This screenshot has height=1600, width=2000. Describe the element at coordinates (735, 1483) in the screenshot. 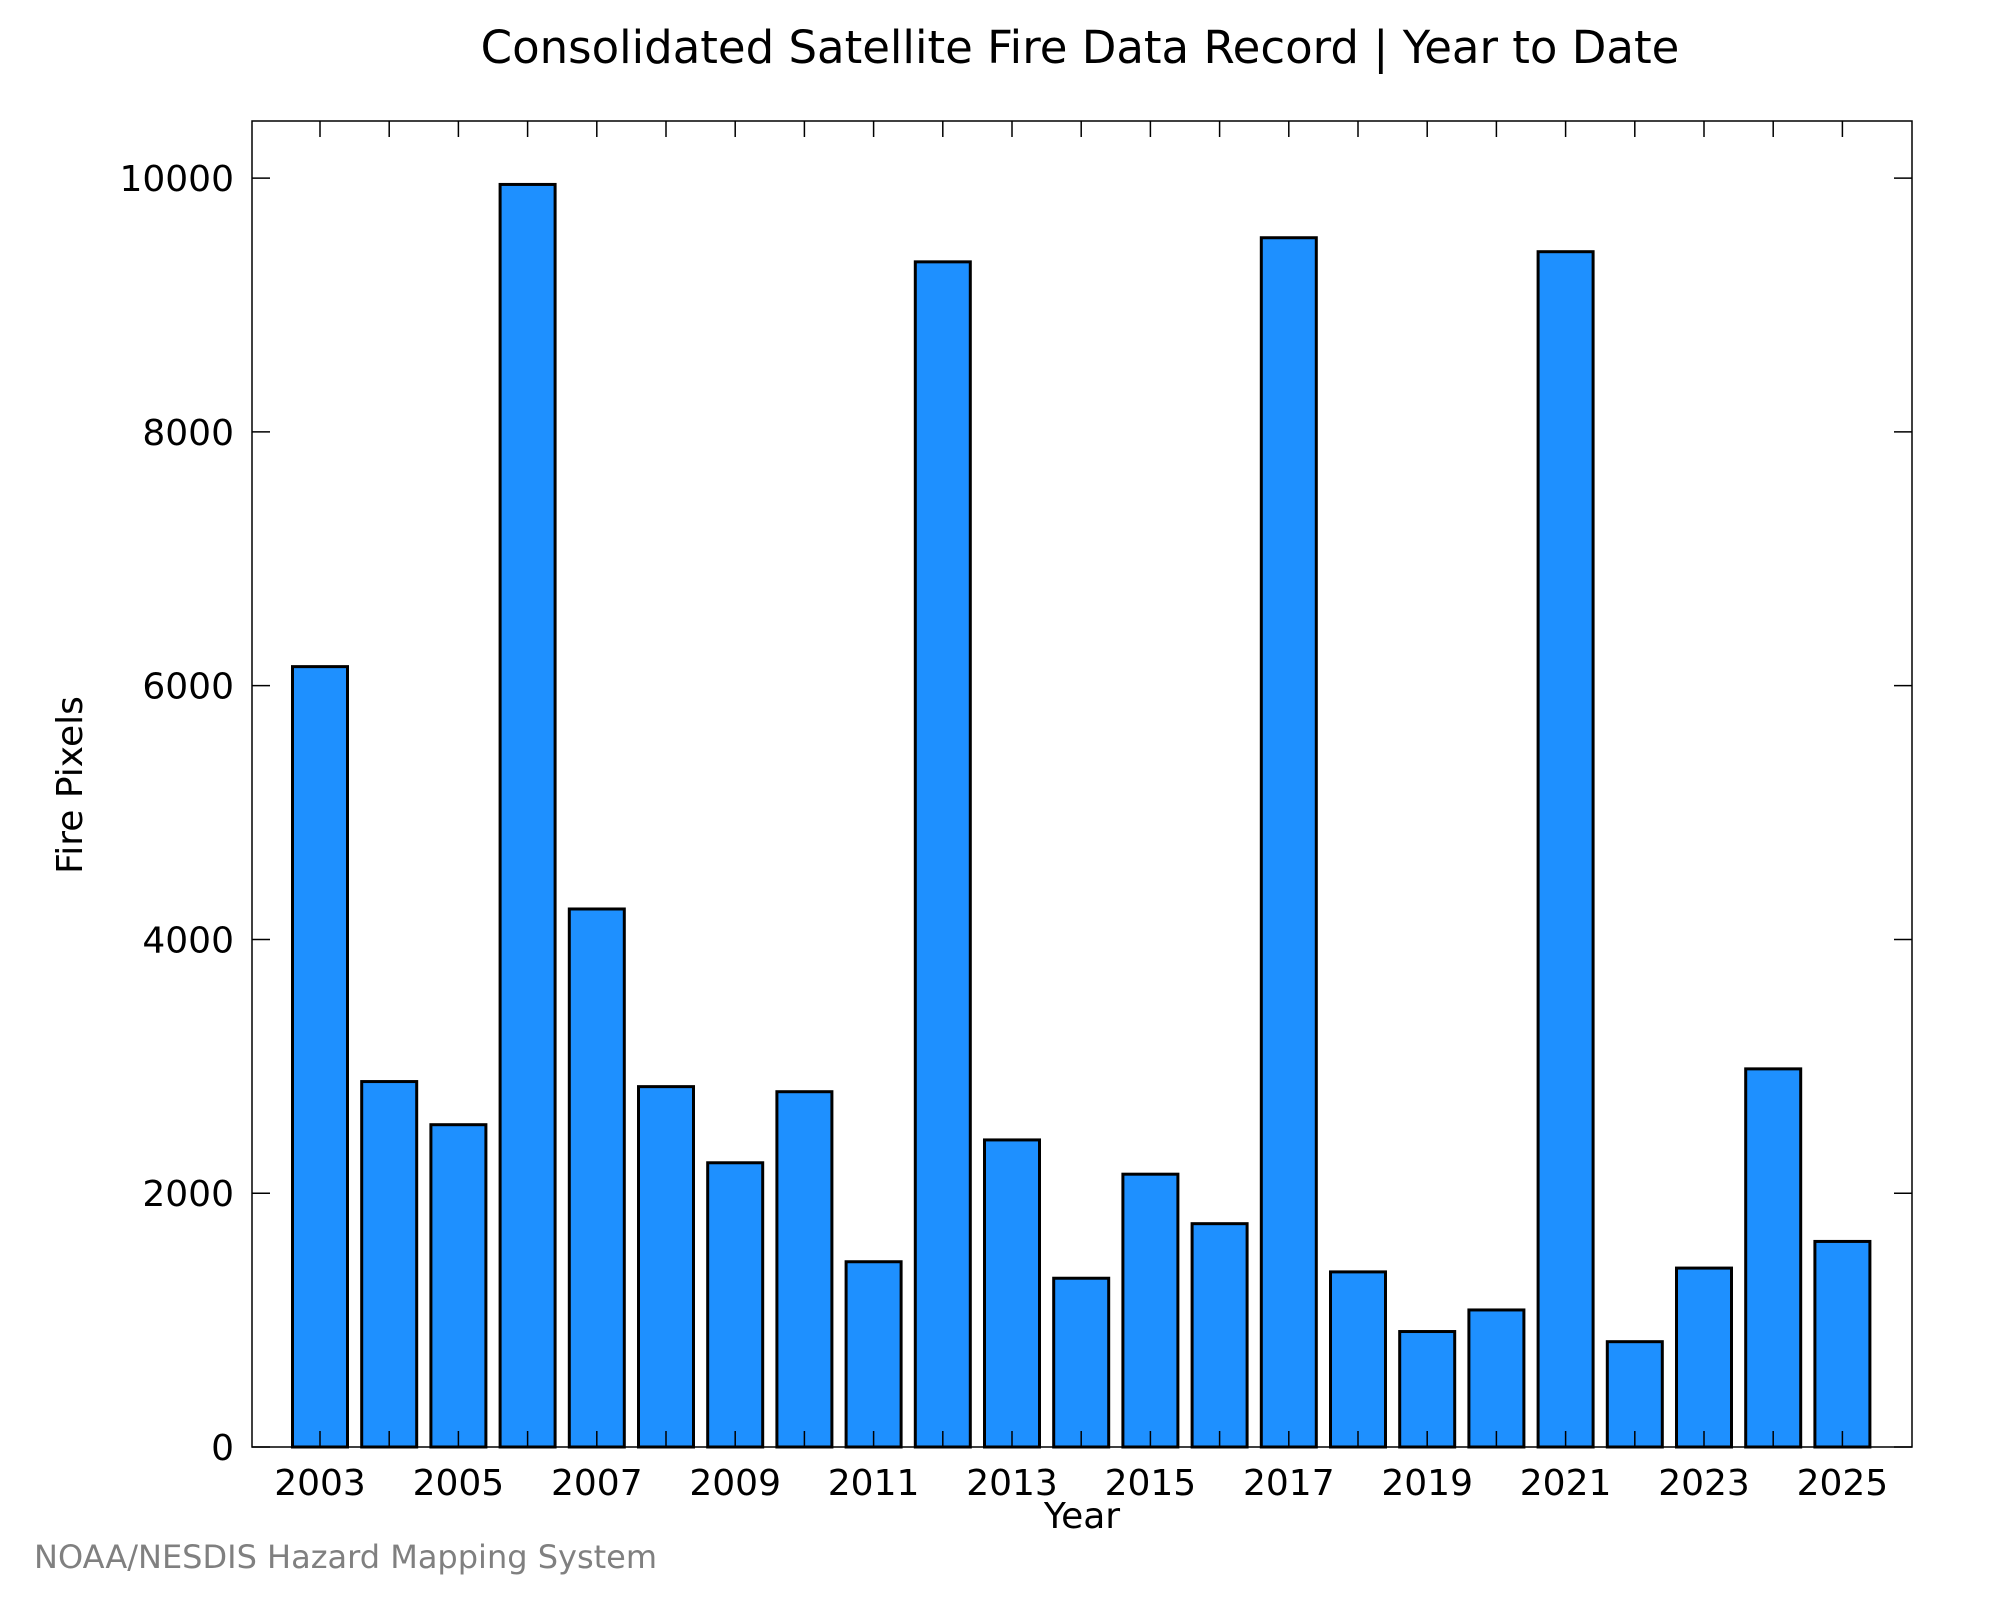

I see `x-tick-label: 2009` at that location.